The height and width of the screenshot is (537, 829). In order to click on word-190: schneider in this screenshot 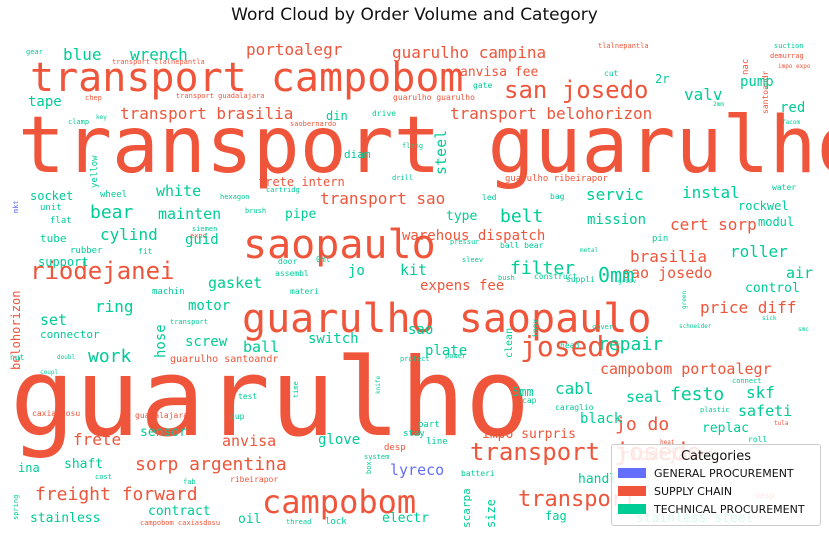, I will do `click(695, 326)`.